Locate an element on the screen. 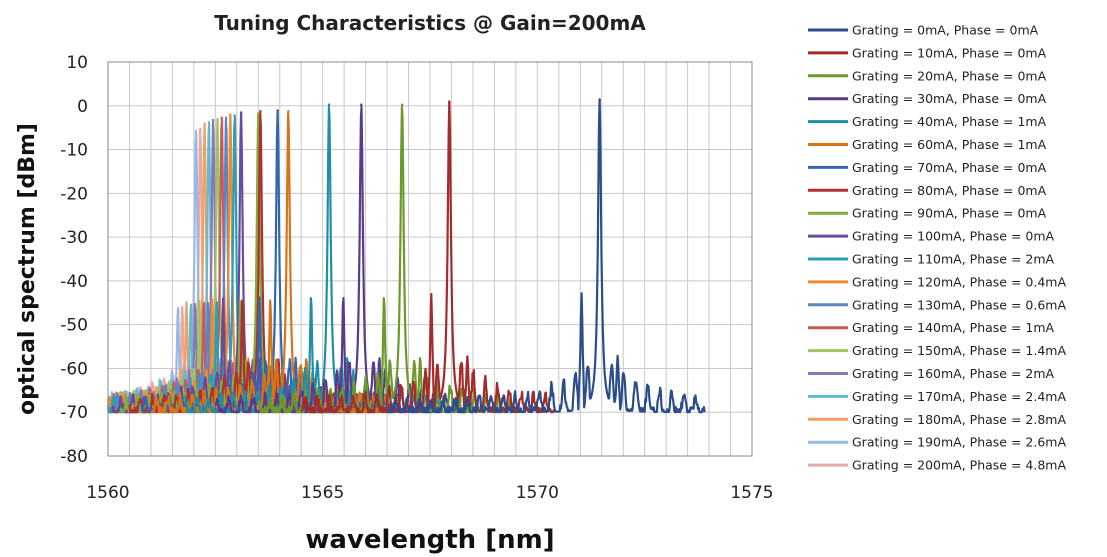  legend-label: Grating = 40mA, Phase = 1mA is located at coordinates (949, 121).